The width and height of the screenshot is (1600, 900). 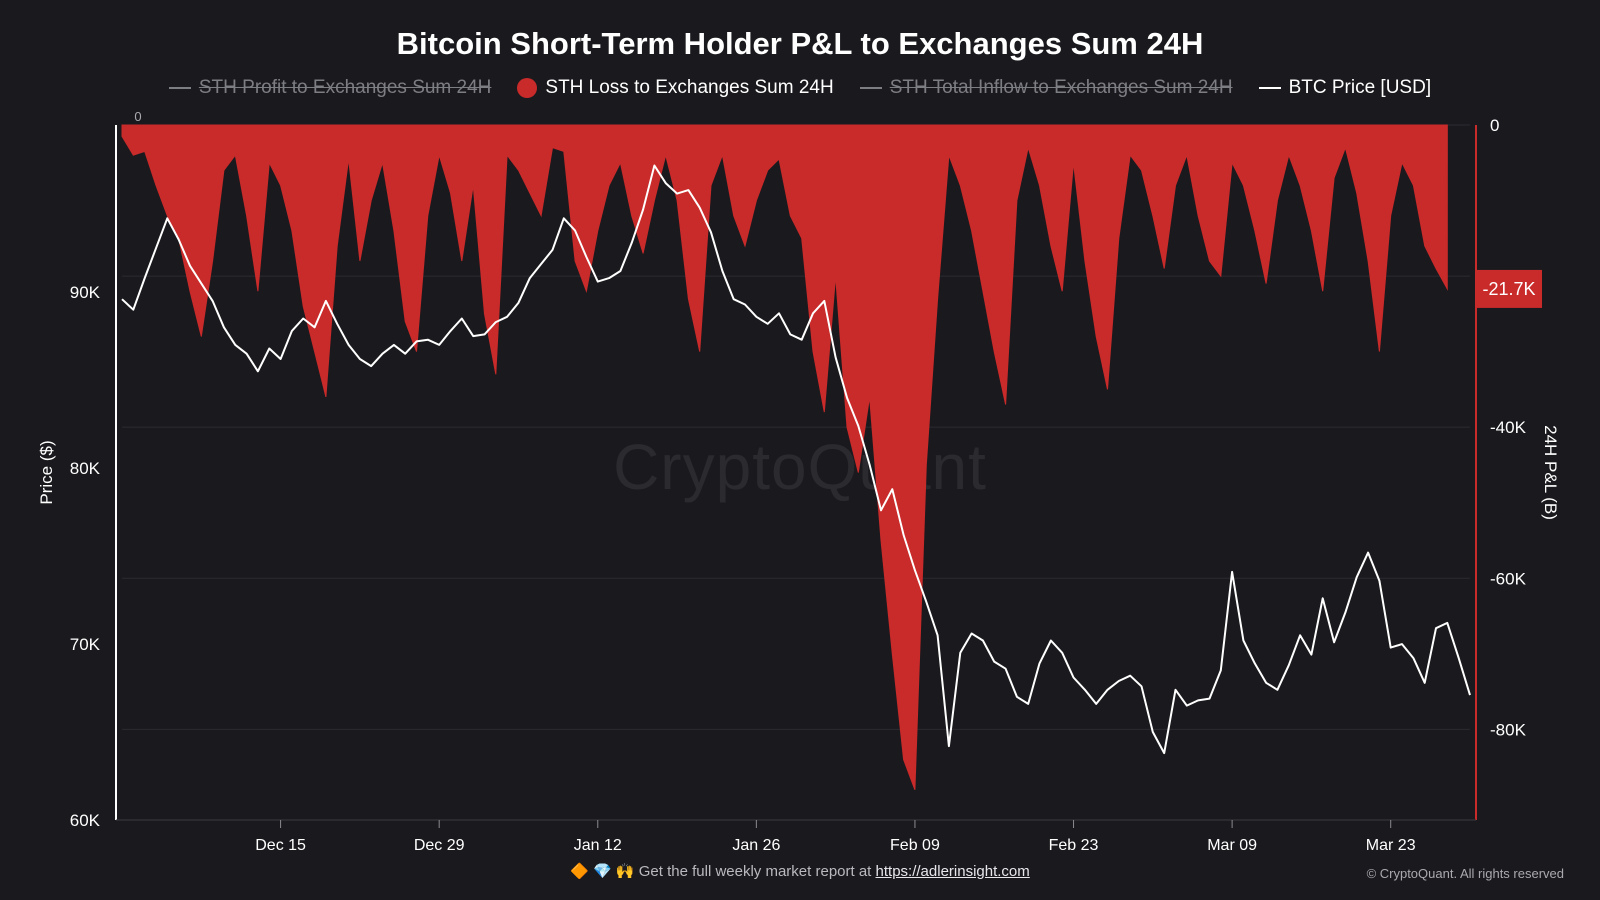 I want to click on left-tick-label: 80K, so click(x=85, y=468).